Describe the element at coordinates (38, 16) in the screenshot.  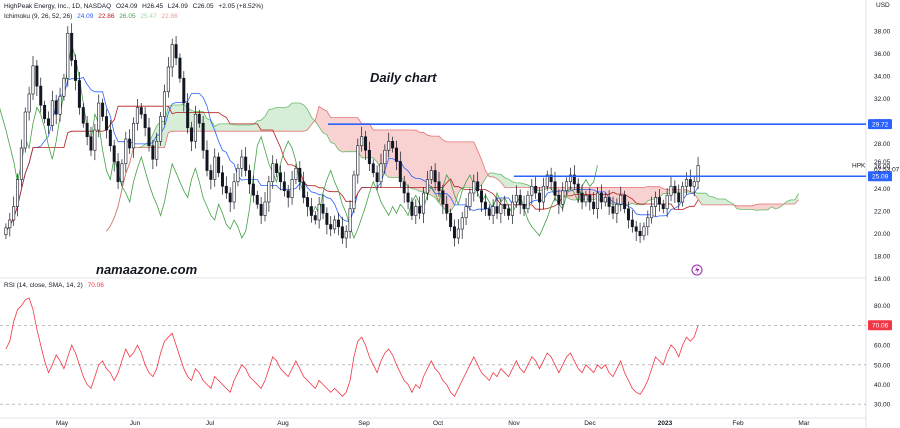
I see `ichimoku-name: Ichimoku (9, 26, 52, 26)` at that location.